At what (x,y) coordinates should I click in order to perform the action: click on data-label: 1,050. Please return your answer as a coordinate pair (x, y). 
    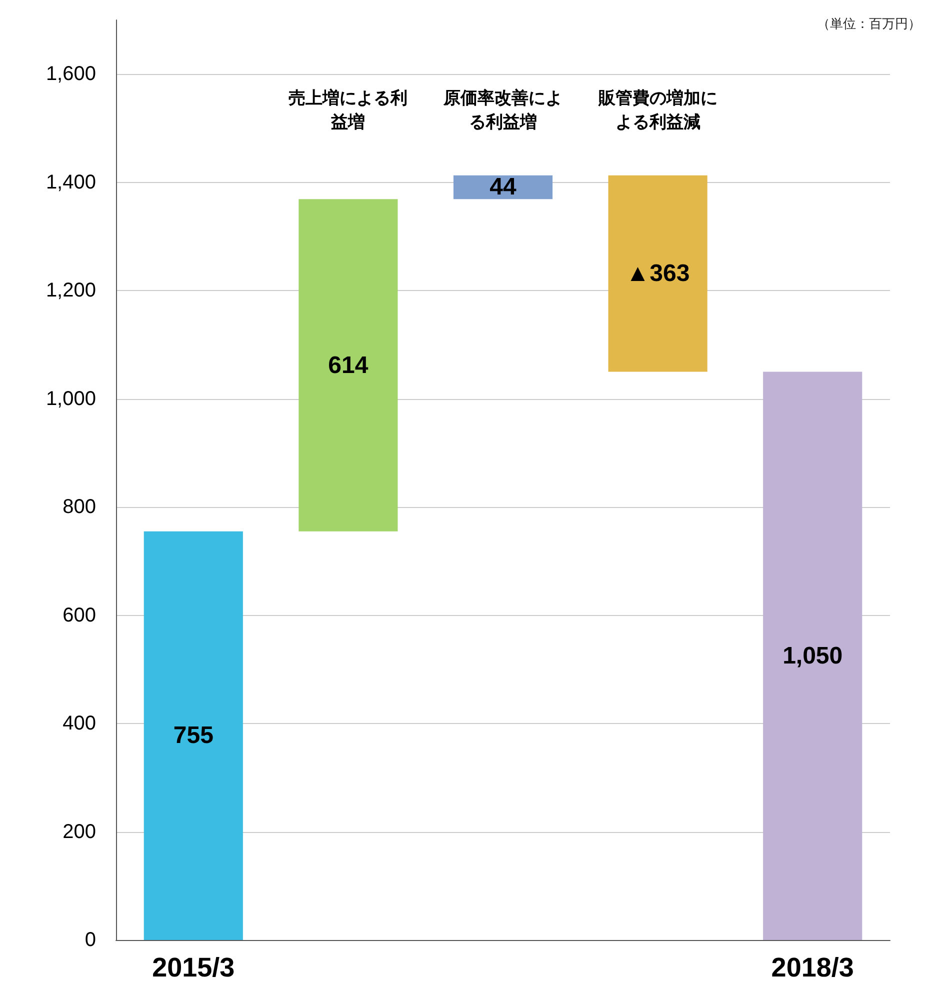
    Looking at the image, I should click on (812, 656).